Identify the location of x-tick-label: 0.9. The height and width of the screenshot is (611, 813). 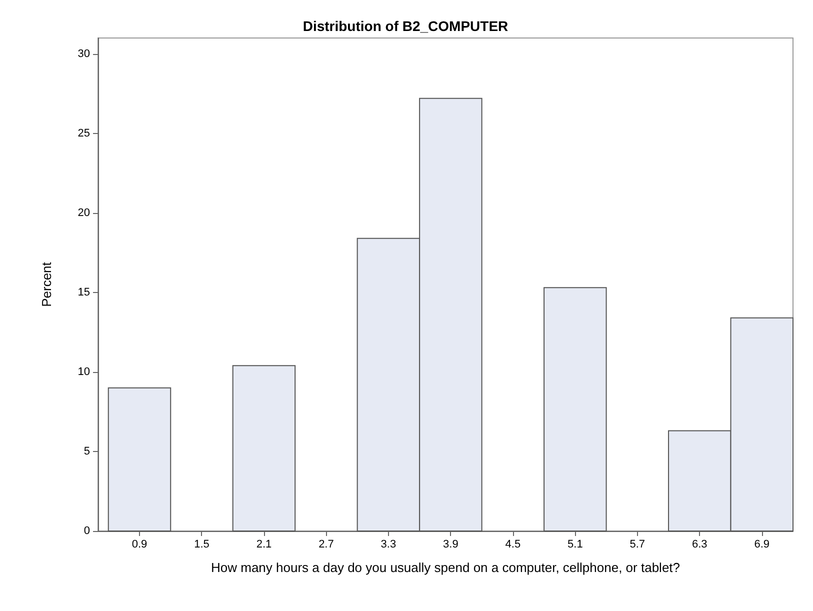
(140, 544).